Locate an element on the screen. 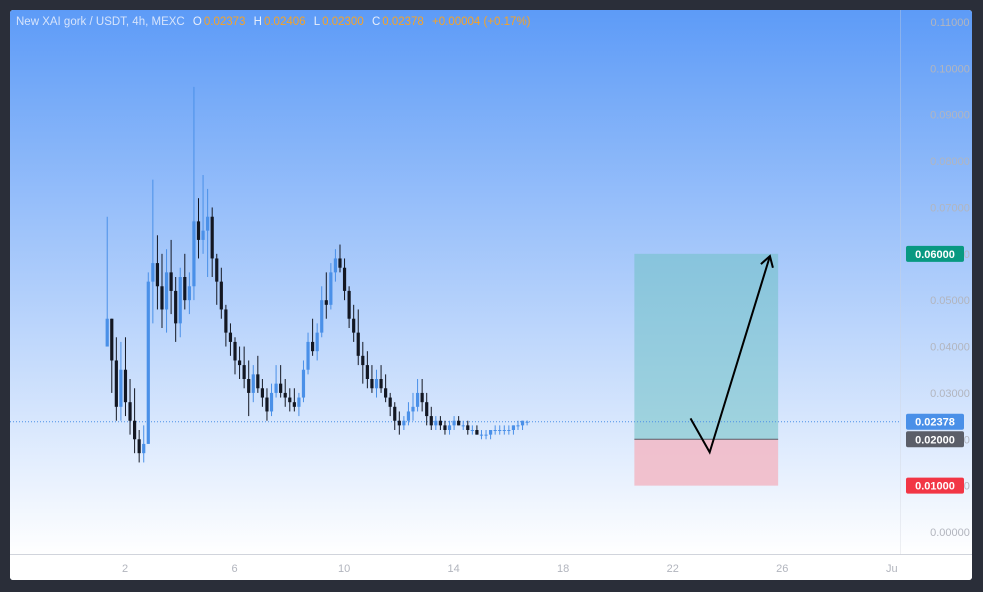 Image resolution: width=983 pixels, height=592 pixels. projection-arrow is located at coordinates (731, 354).